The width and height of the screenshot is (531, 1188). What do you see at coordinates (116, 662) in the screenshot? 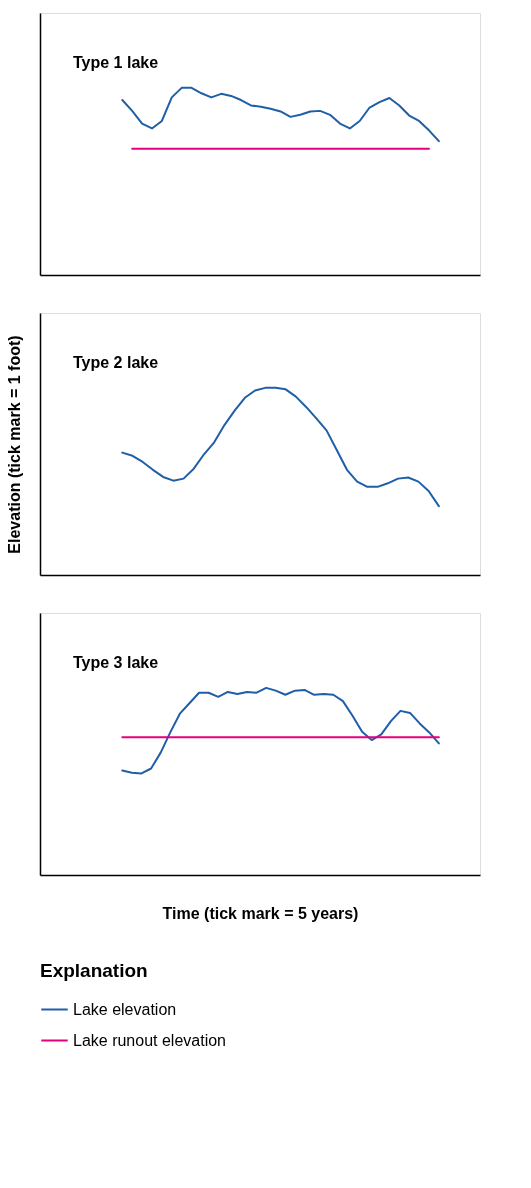
I see `chart-title: Type 3 lake` at bounding box center [116, 662].